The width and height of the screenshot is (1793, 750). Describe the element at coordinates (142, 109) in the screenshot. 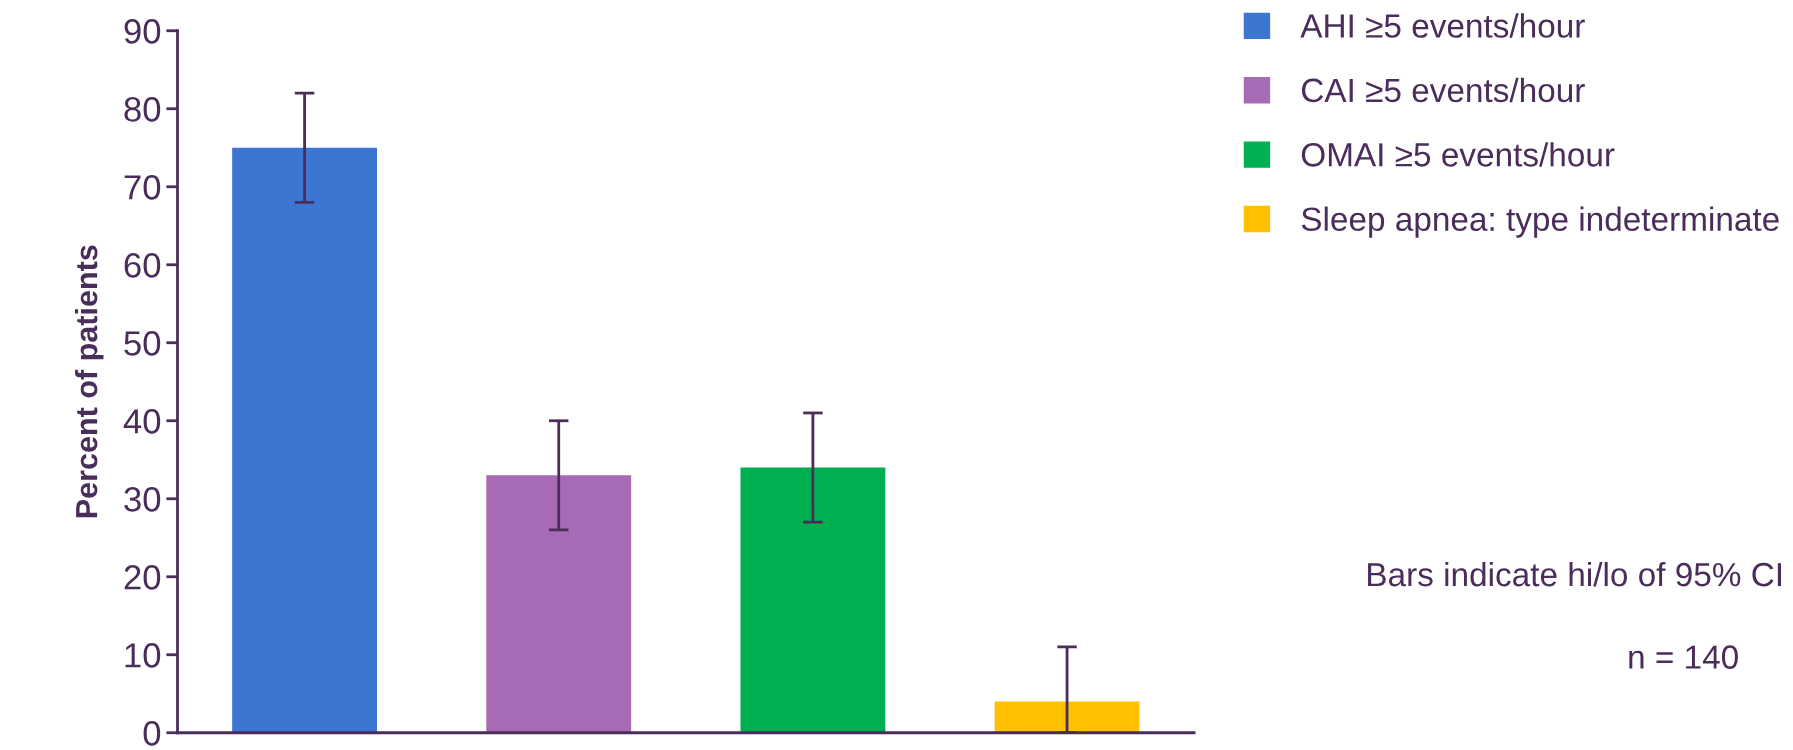

I see `y-tick-label: 80` at that location.